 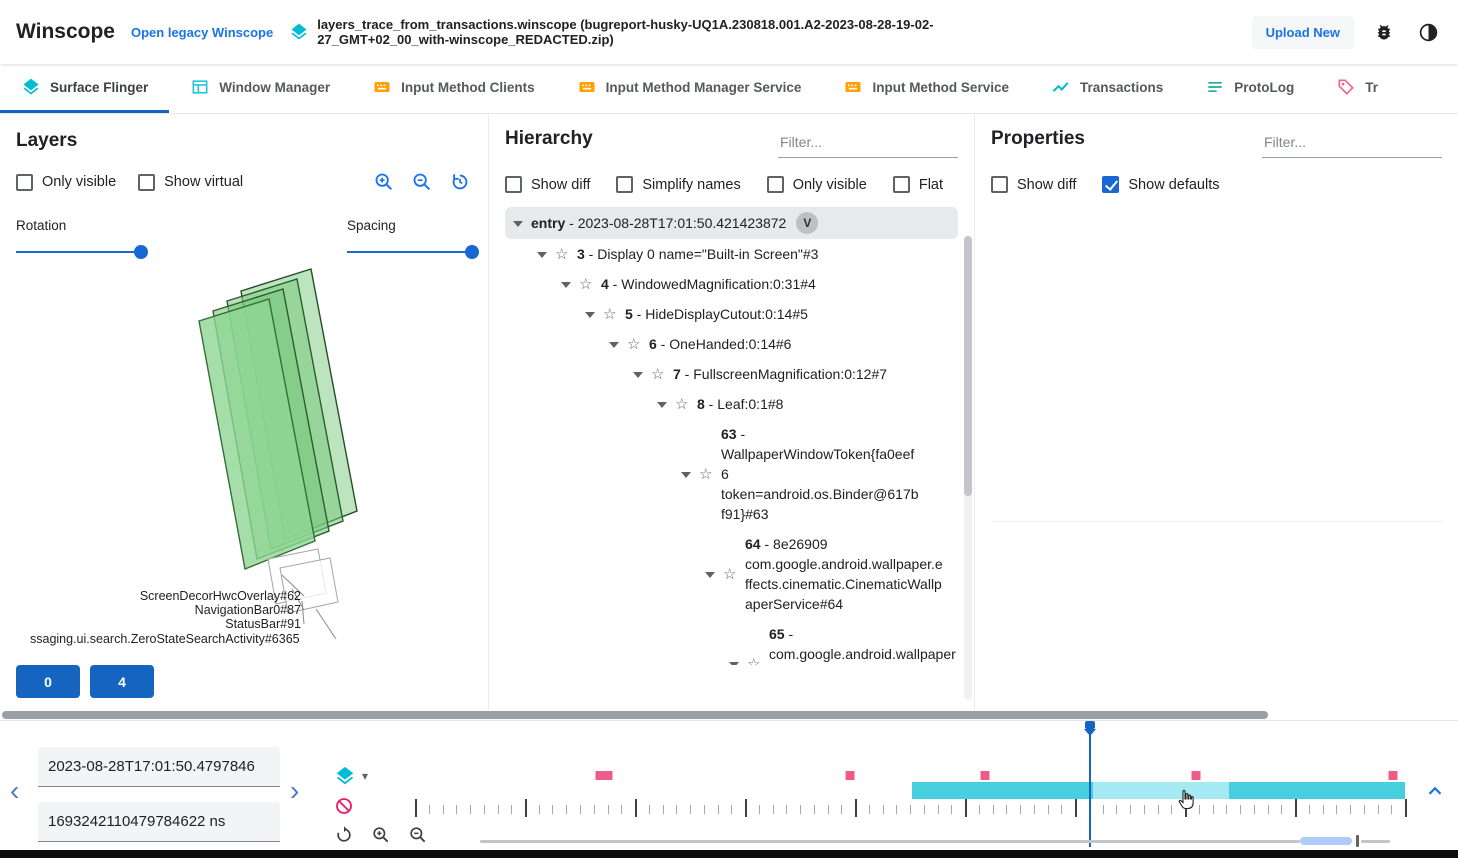 What do you see at coordinates (910, 841) in the screenshot?
I see `timeline-range-slider` at bounding box center [910, 841].